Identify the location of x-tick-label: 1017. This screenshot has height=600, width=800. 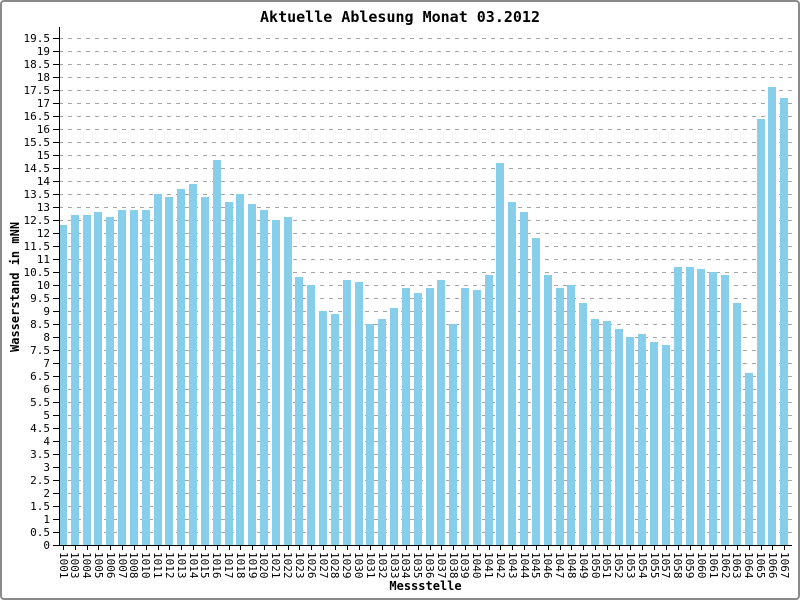
(229, 565).